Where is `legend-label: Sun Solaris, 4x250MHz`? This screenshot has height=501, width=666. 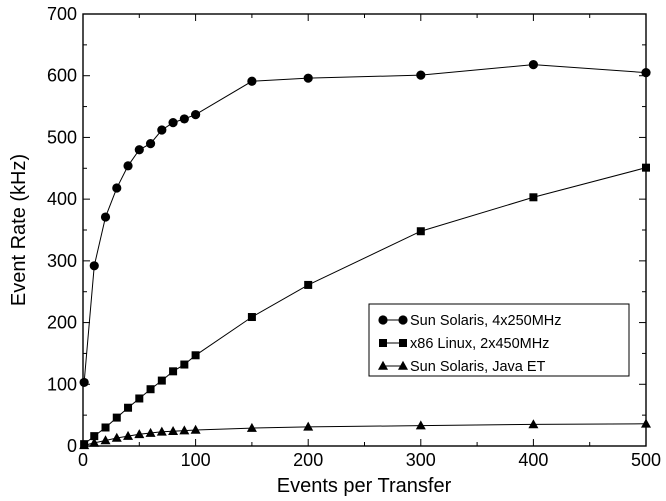 legend-label: Sun Solaris, 4x250MHz is located at coordinates (486, 321).